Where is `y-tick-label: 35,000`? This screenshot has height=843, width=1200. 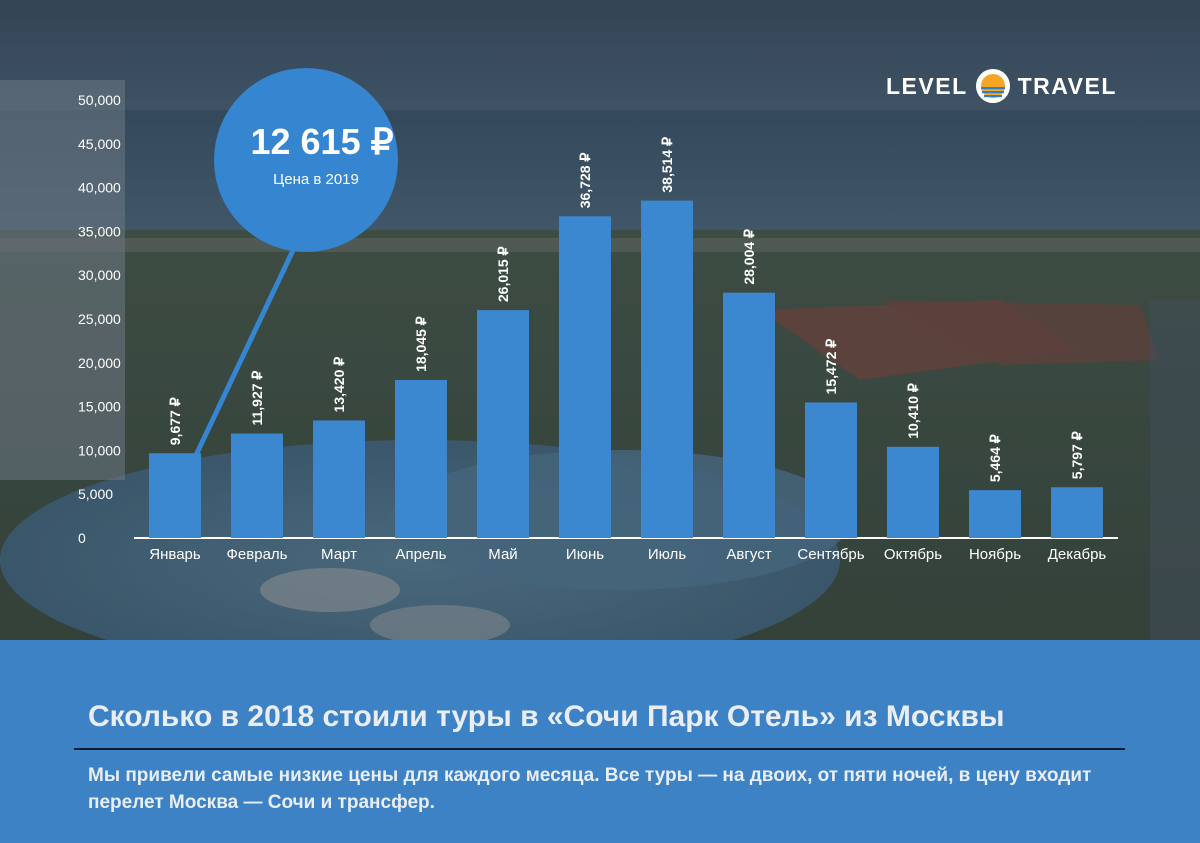
y-tick-label: 35,000 is located at coordinates (99, 231).